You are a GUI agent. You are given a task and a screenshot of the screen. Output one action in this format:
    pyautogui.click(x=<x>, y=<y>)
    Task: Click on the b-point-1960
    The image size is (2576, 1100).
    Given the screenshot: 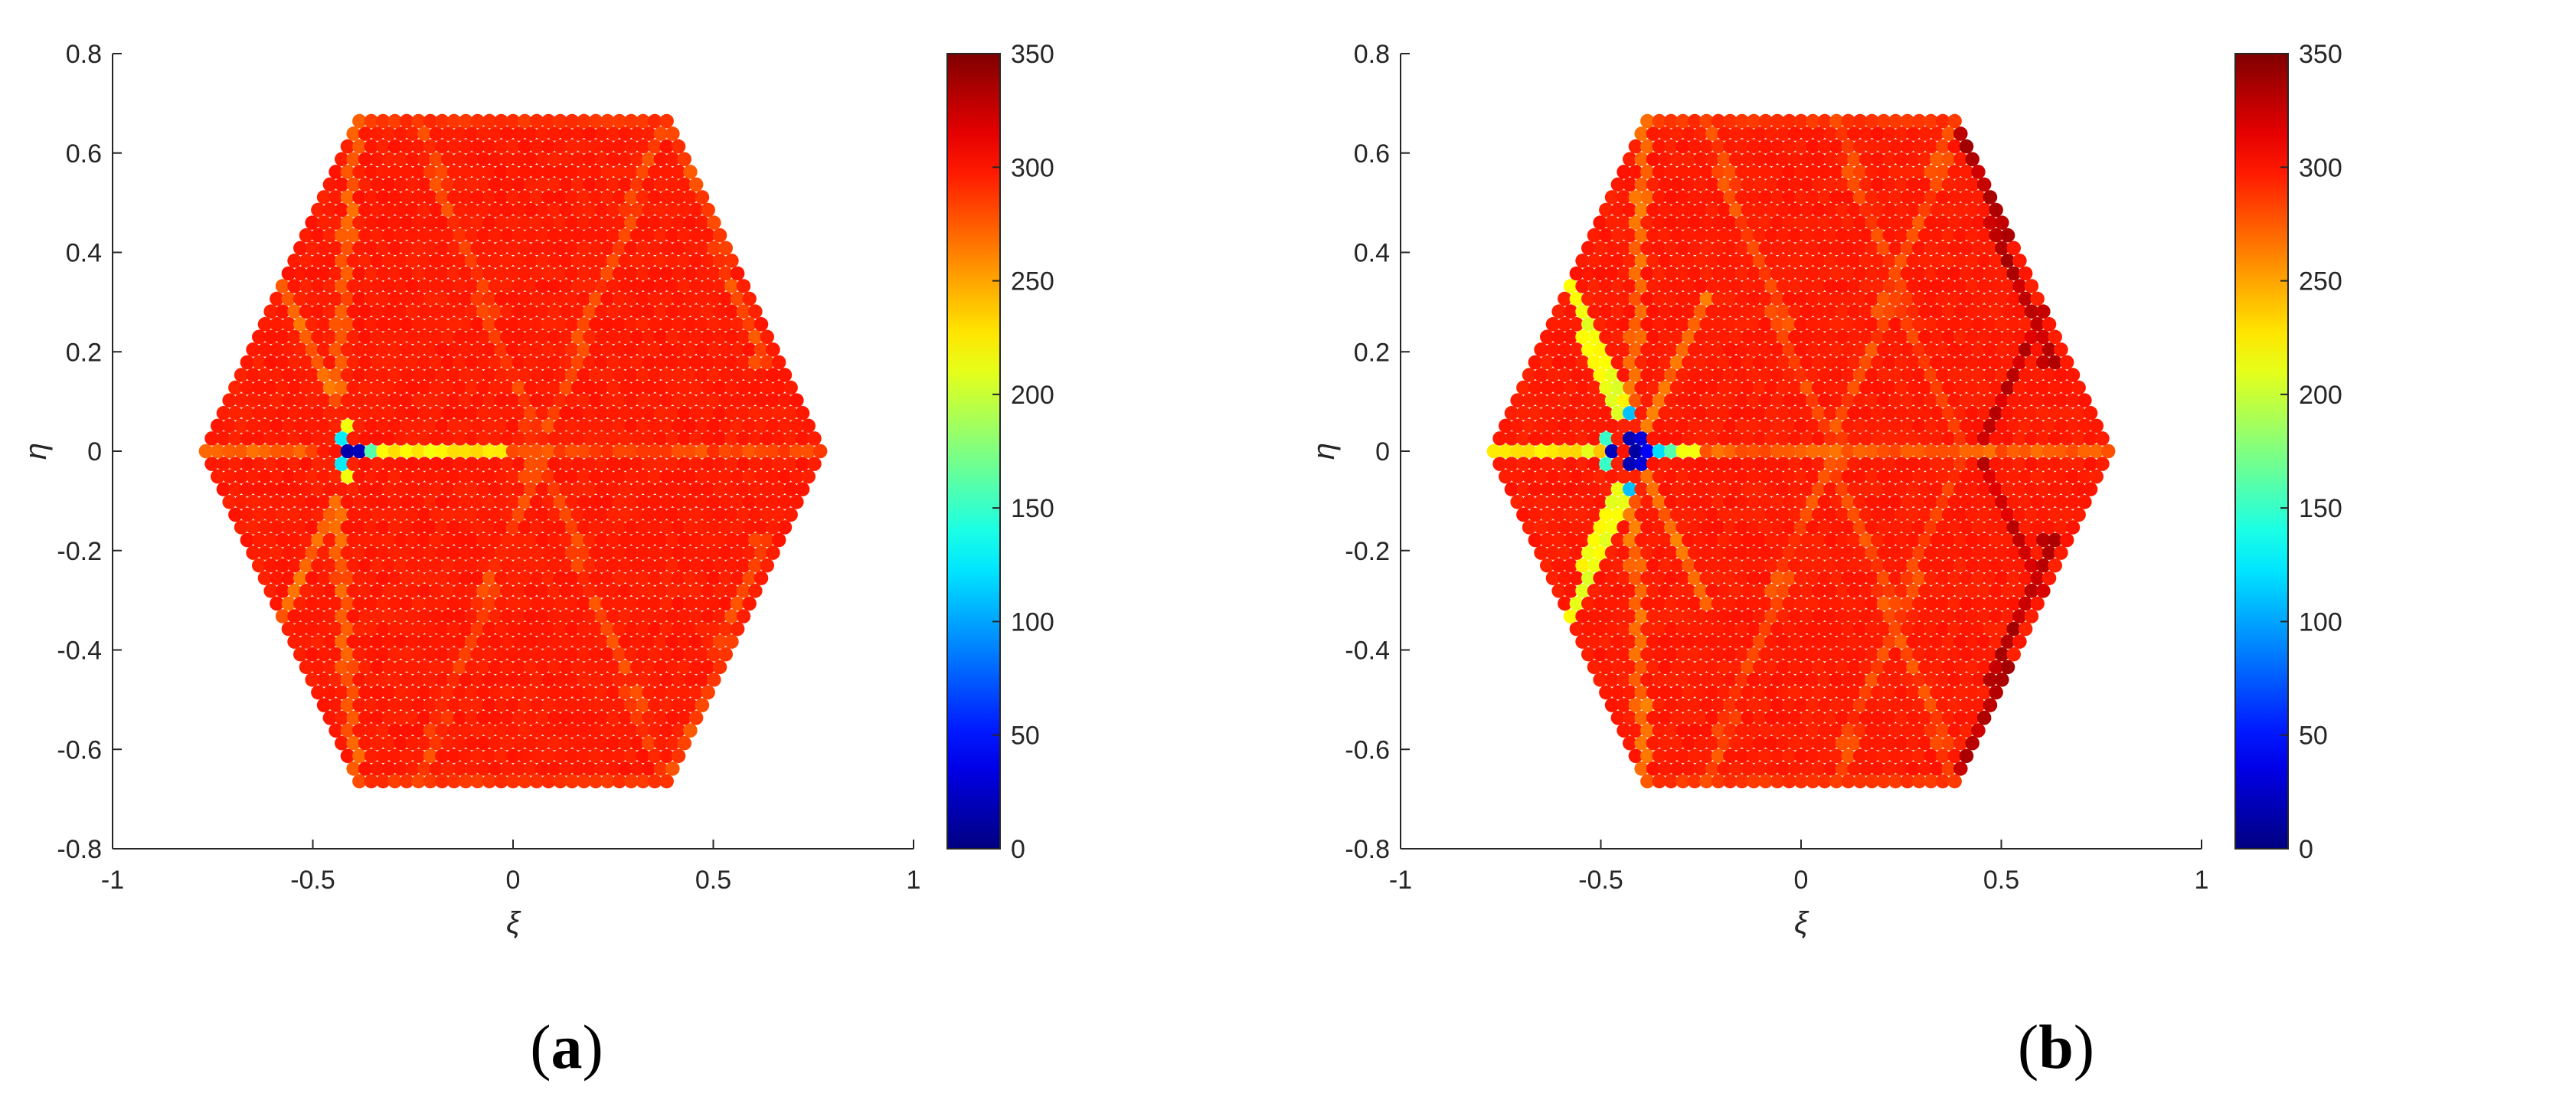 What is the action you would take?
    pyautogui.click(x=1972, y=184)
    